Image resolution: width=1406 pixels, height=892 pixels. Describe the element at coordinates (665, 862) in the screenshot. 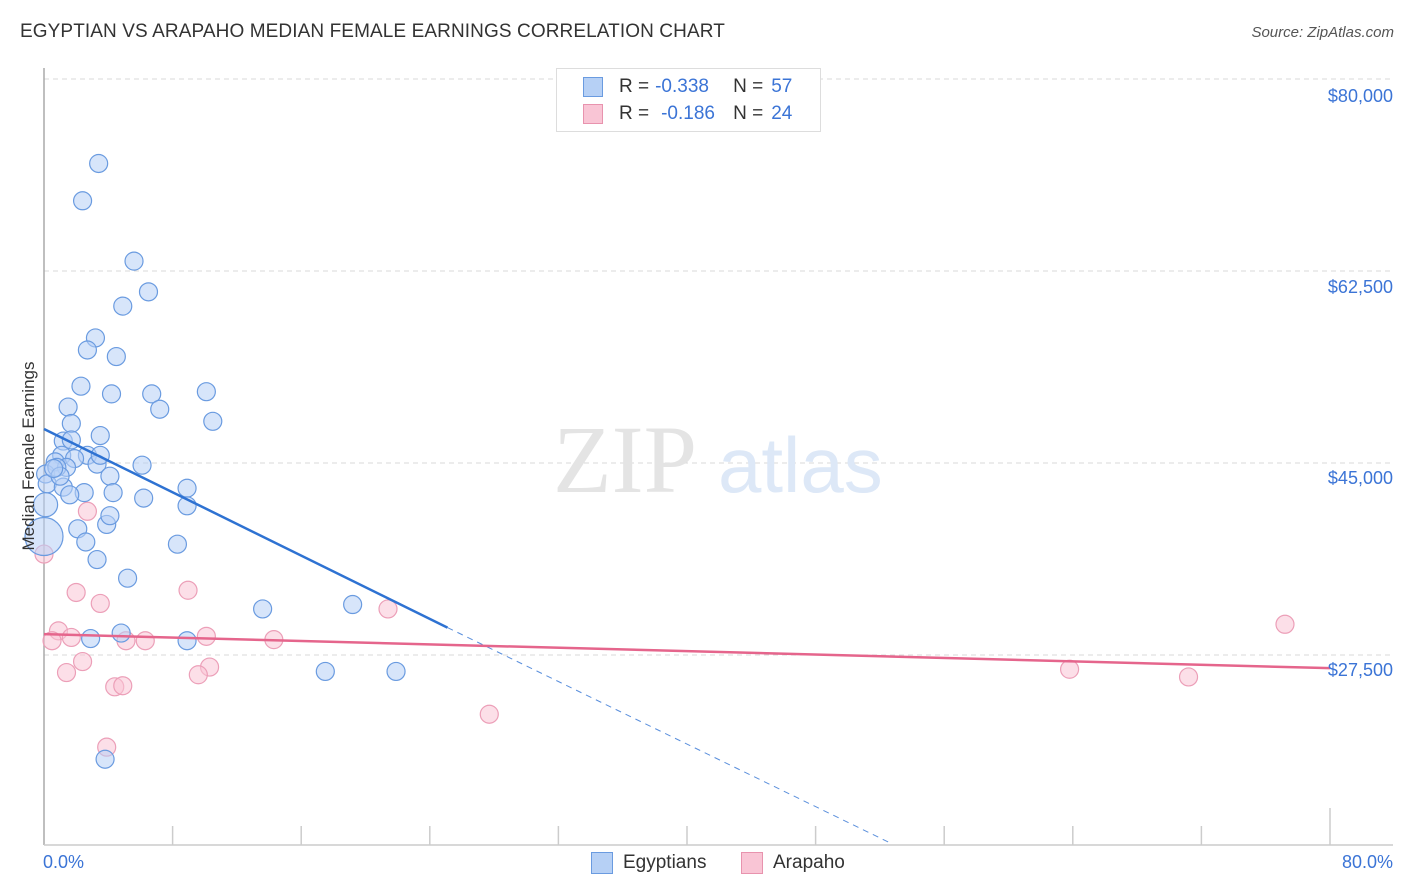

I see `legend-label: Egyptians` at that location.